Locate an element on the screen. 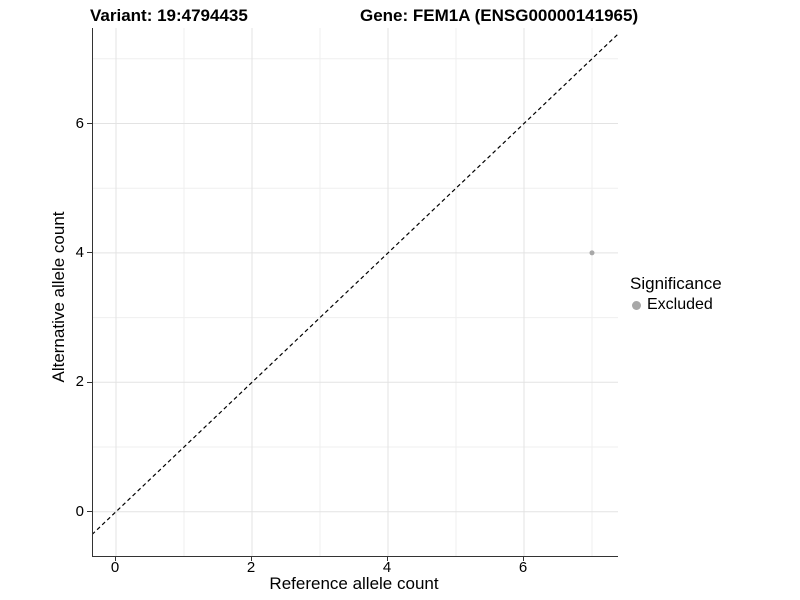 The image size is (800, 600). legend-title: Significance is located at coordinates (676, 283).